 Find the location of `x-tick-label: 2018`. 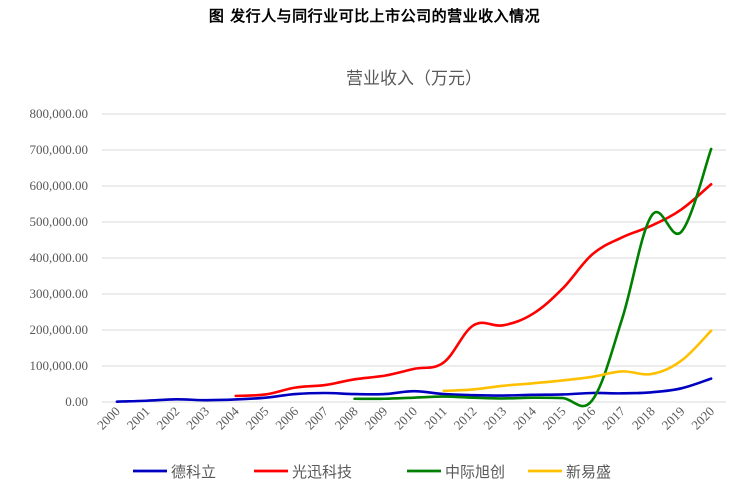

x-tick-label: 2018 is located at coordinates (643, 418).